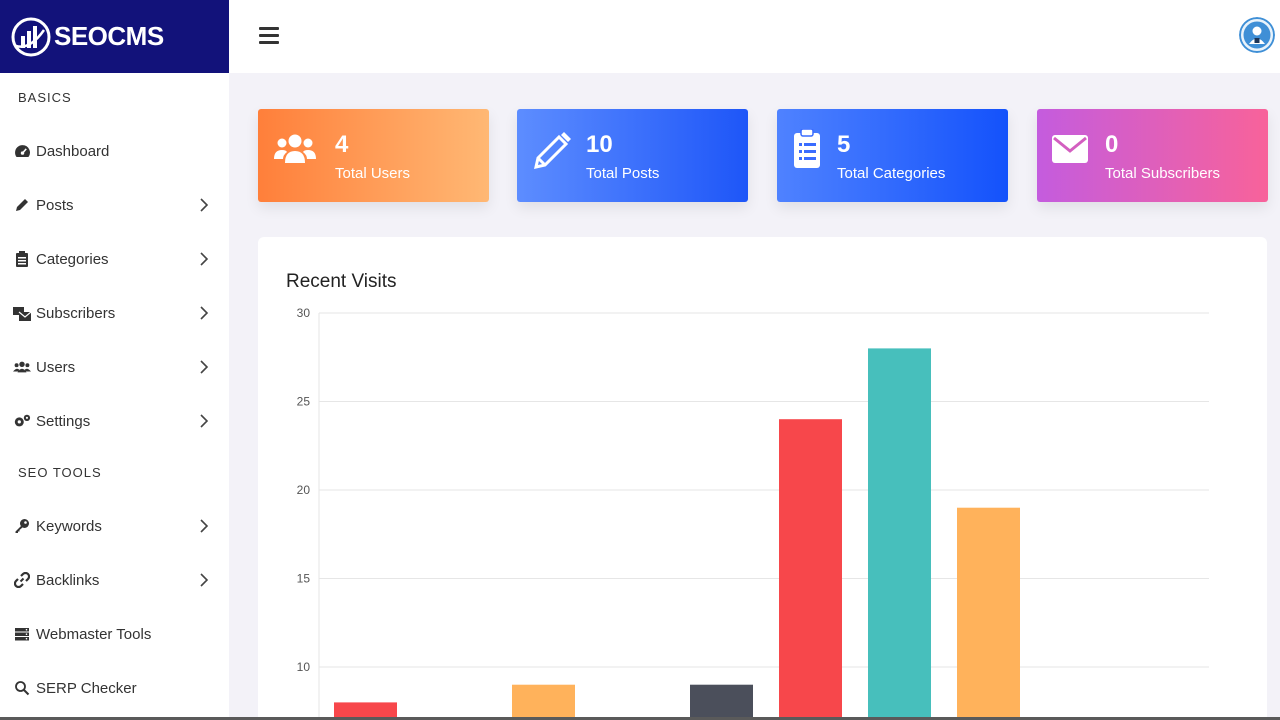 The width and height of the screenshot is (1280, 720). I want to click on sidebar-item-posts: Posts, so click(114, 205).